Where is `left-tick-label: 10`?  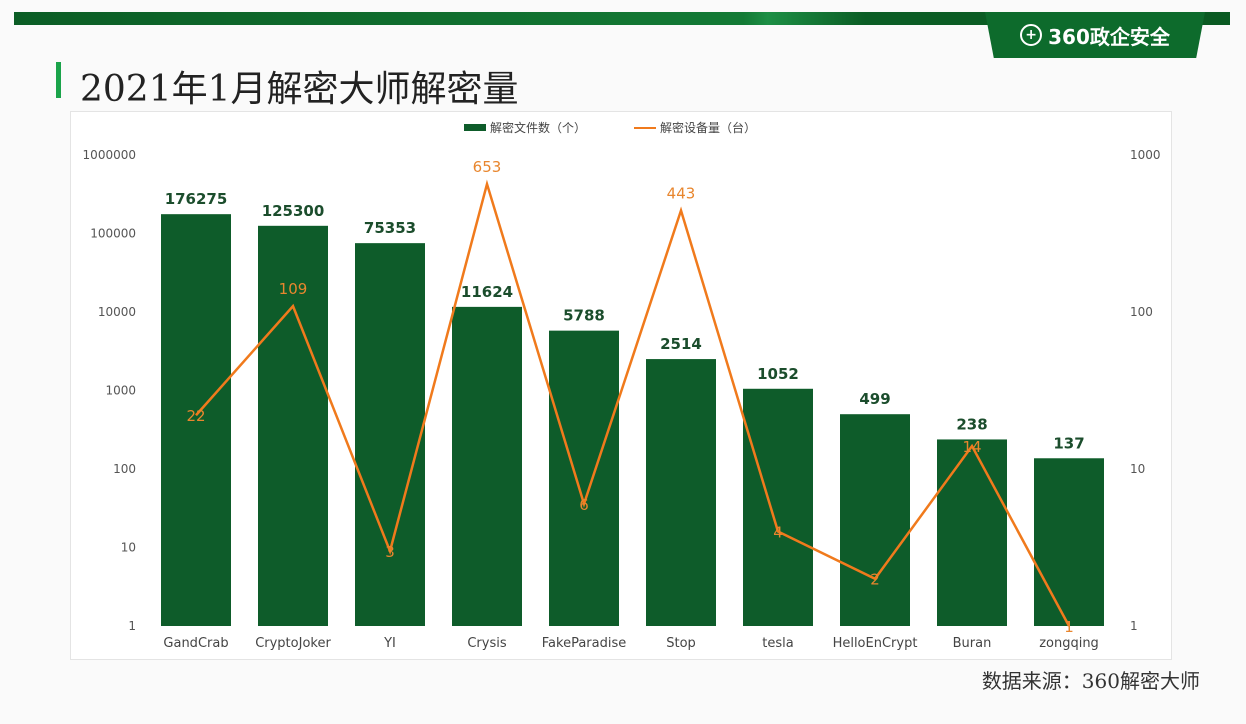
left-tick-label: 10 is located at coordinates (128, 548).